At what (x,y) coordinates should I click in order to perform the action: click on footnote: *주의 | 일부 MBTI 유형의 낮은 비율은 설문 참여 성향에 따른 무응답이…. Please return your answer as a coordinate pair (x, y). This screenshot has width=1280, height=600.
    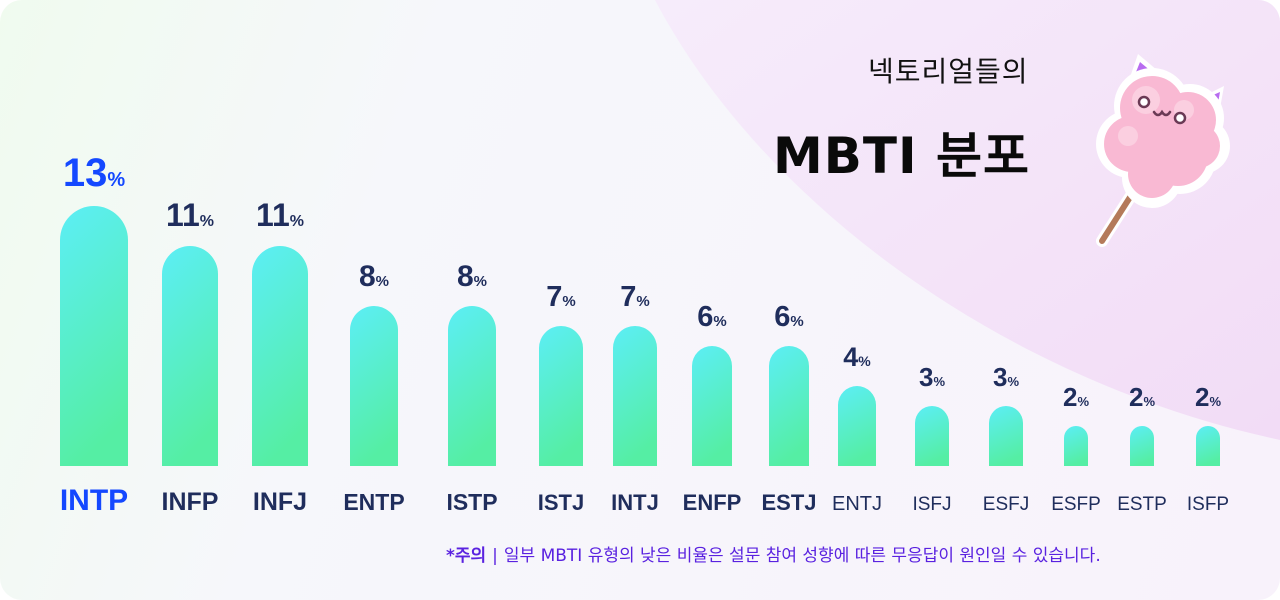
    Looking at the image, I should click on (773, 553).